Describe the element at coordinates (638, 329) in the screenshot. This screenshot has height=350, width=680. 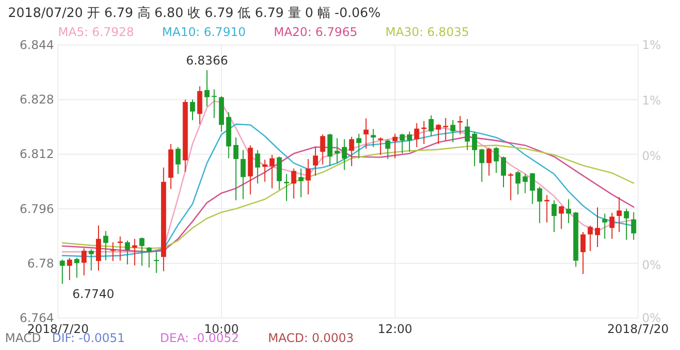
I see `x-tick-label: 2018/7/20` at that location.